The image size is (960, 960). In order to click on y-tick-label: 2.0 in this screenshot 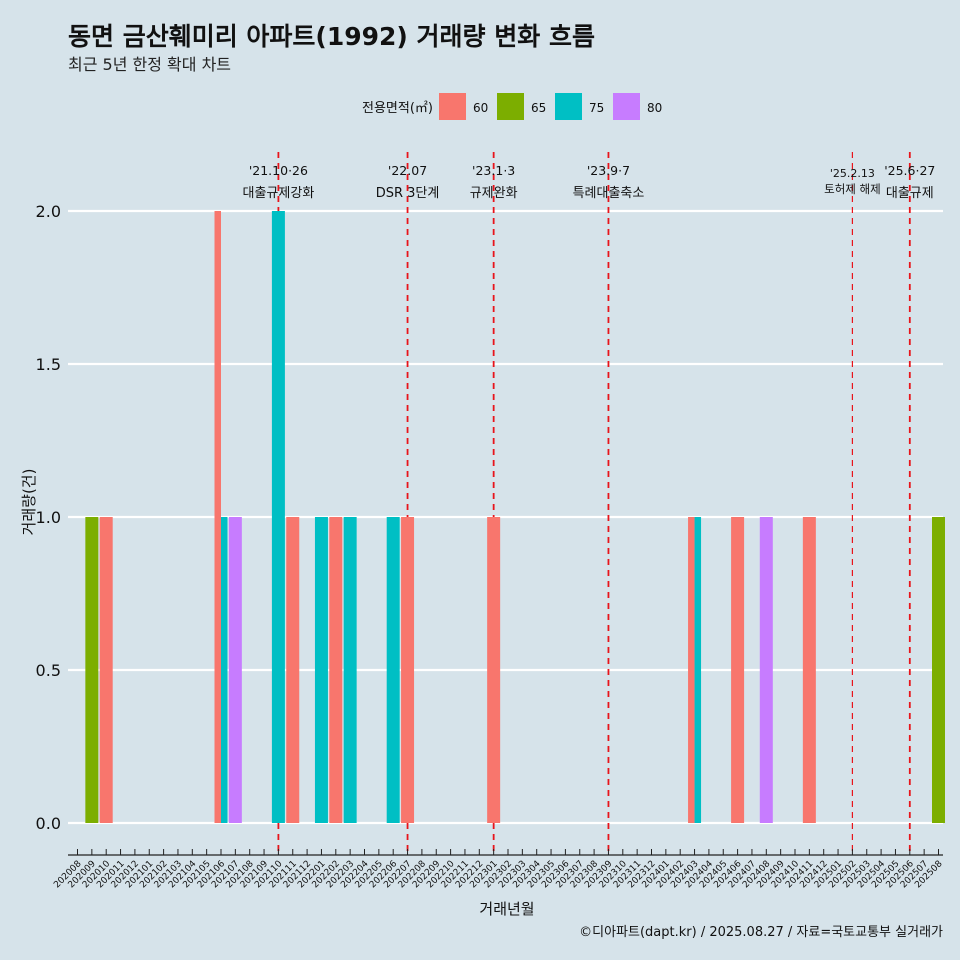, I will do `click(48, 211)`.